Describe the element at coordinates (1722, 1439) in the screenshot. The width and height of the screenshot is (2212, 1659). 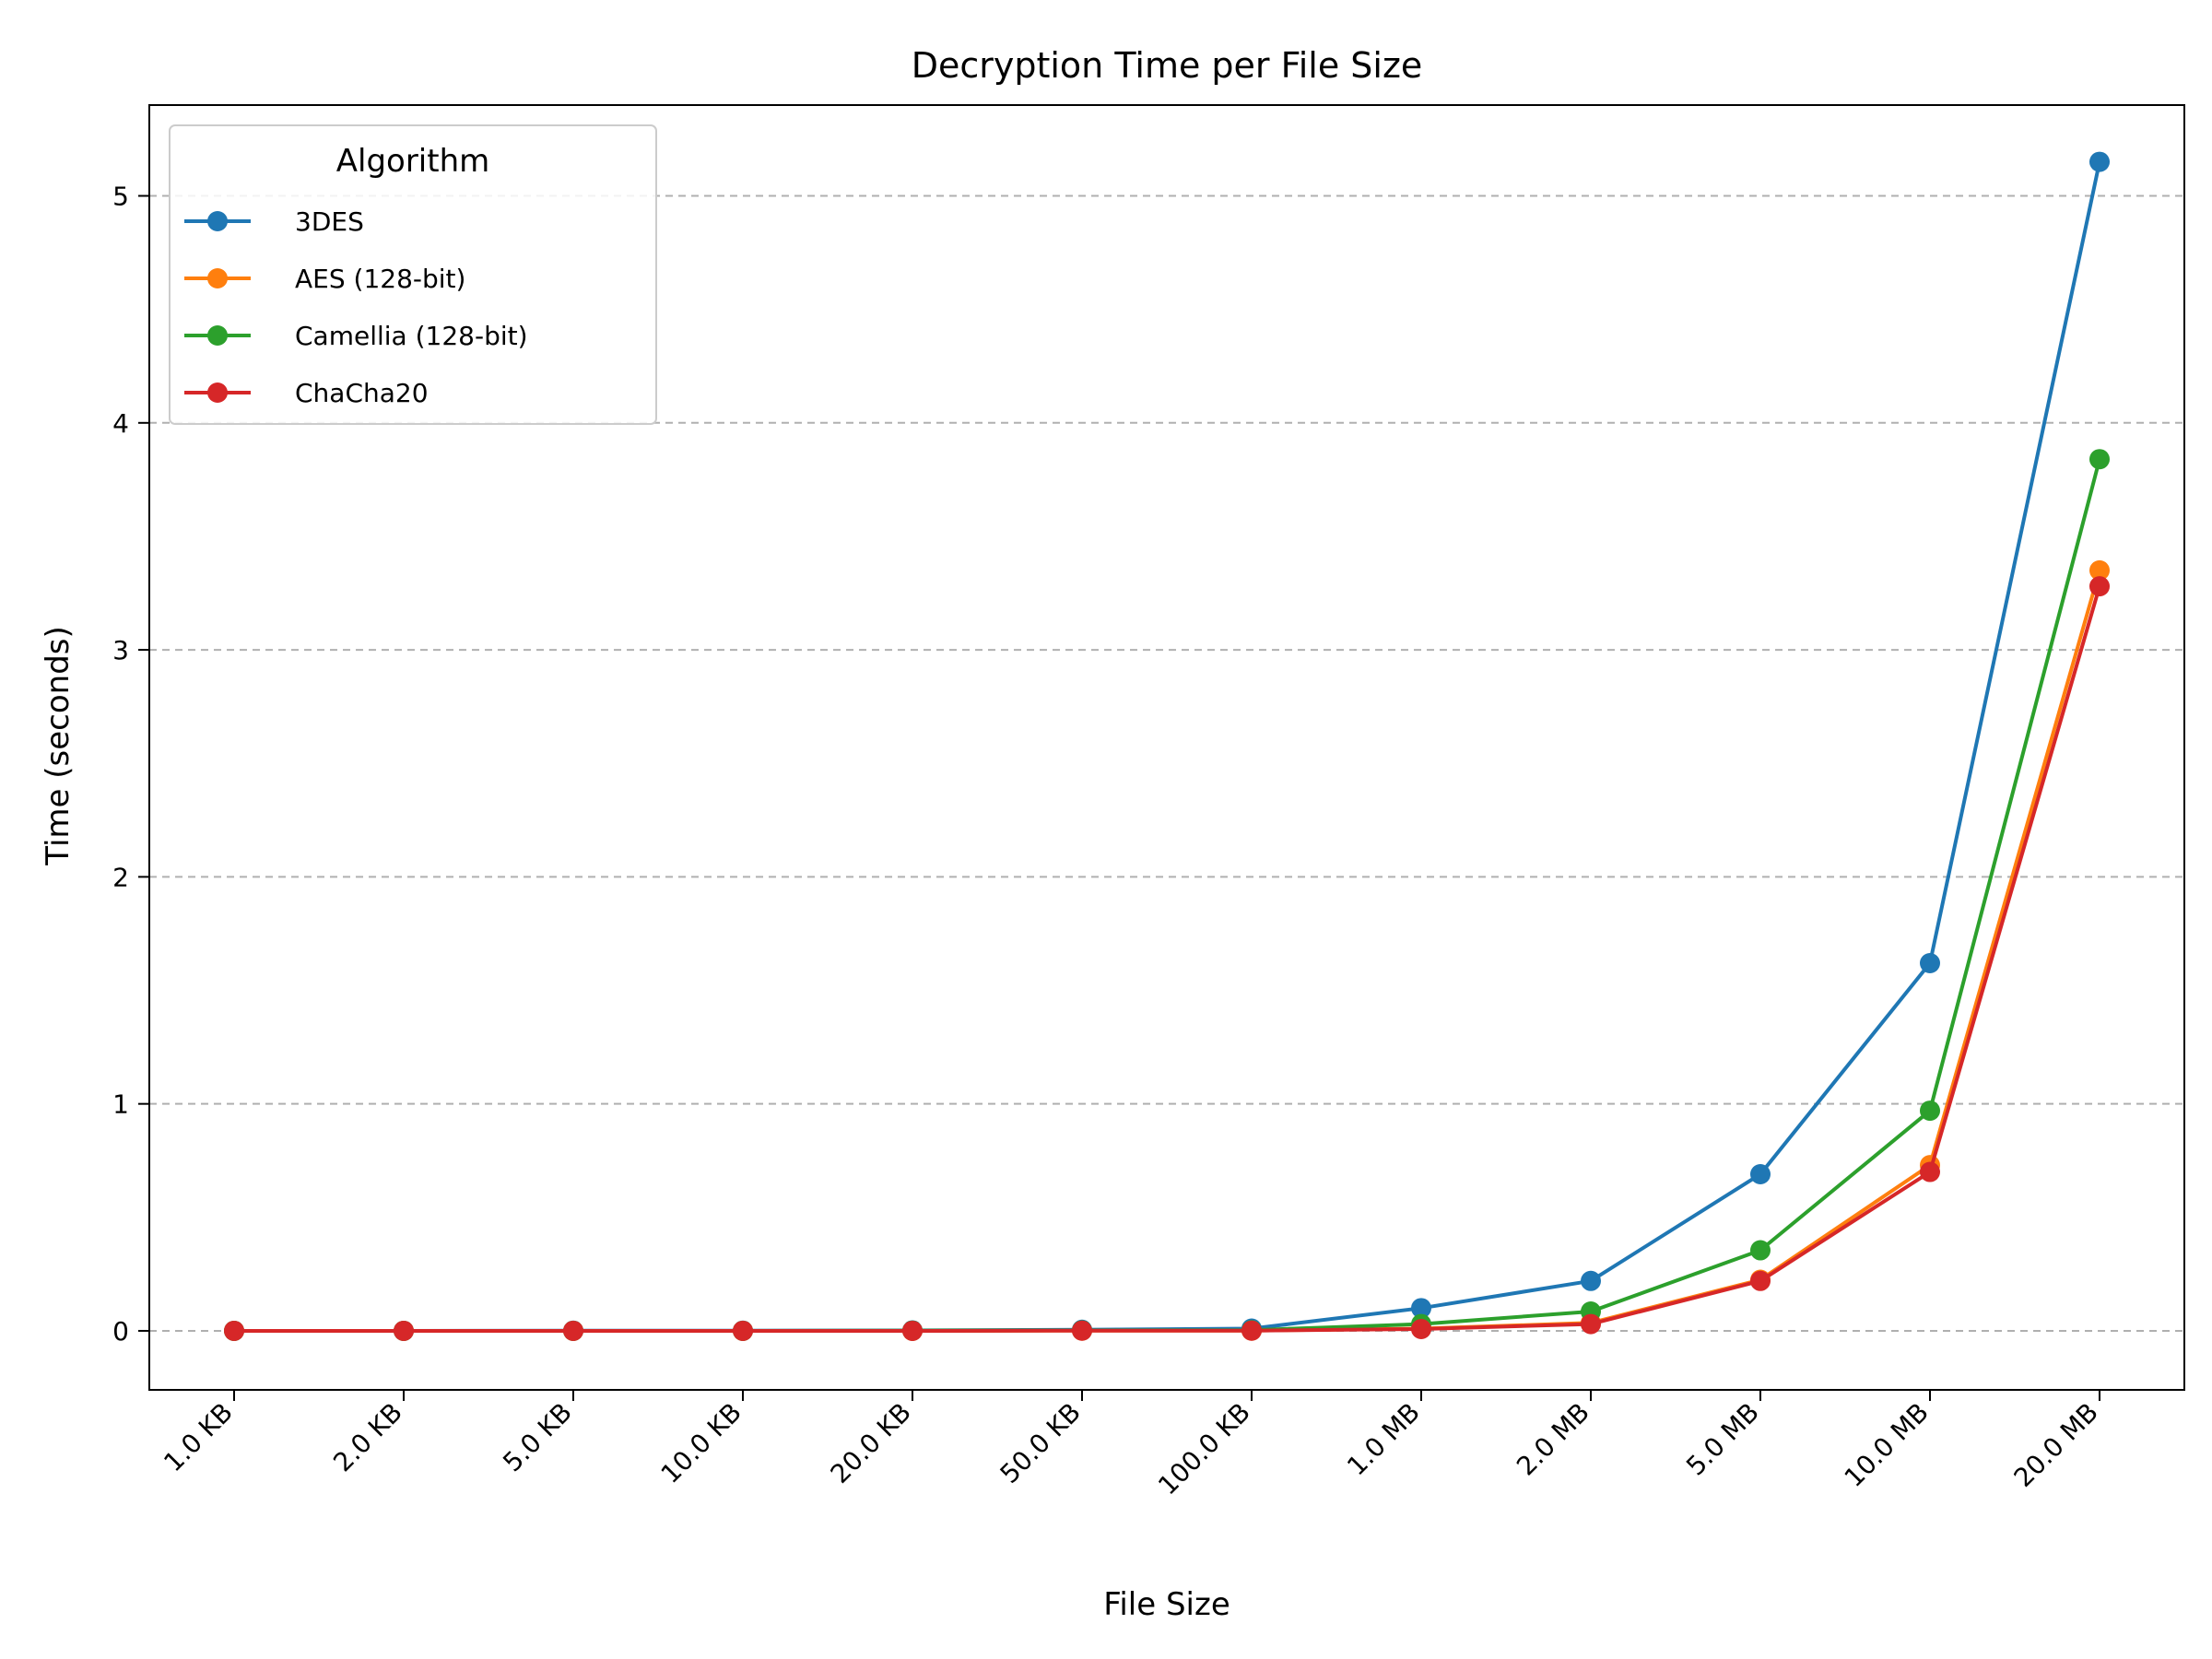
I see `x-tick-label: 5.0 MB` at that location.